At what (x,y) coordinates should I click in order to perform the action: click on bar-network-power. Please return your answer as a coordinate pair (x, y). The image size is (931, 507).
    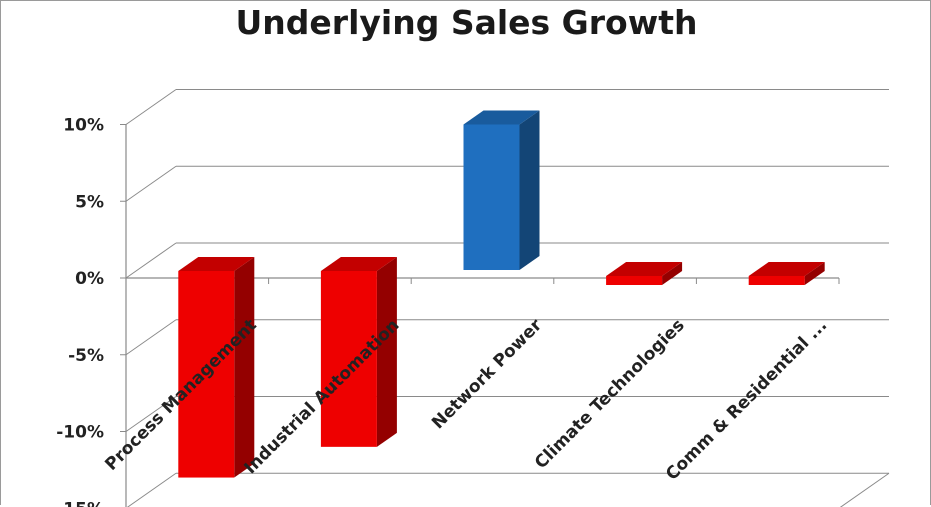
    Looking at the image, I should click on (502, 191).